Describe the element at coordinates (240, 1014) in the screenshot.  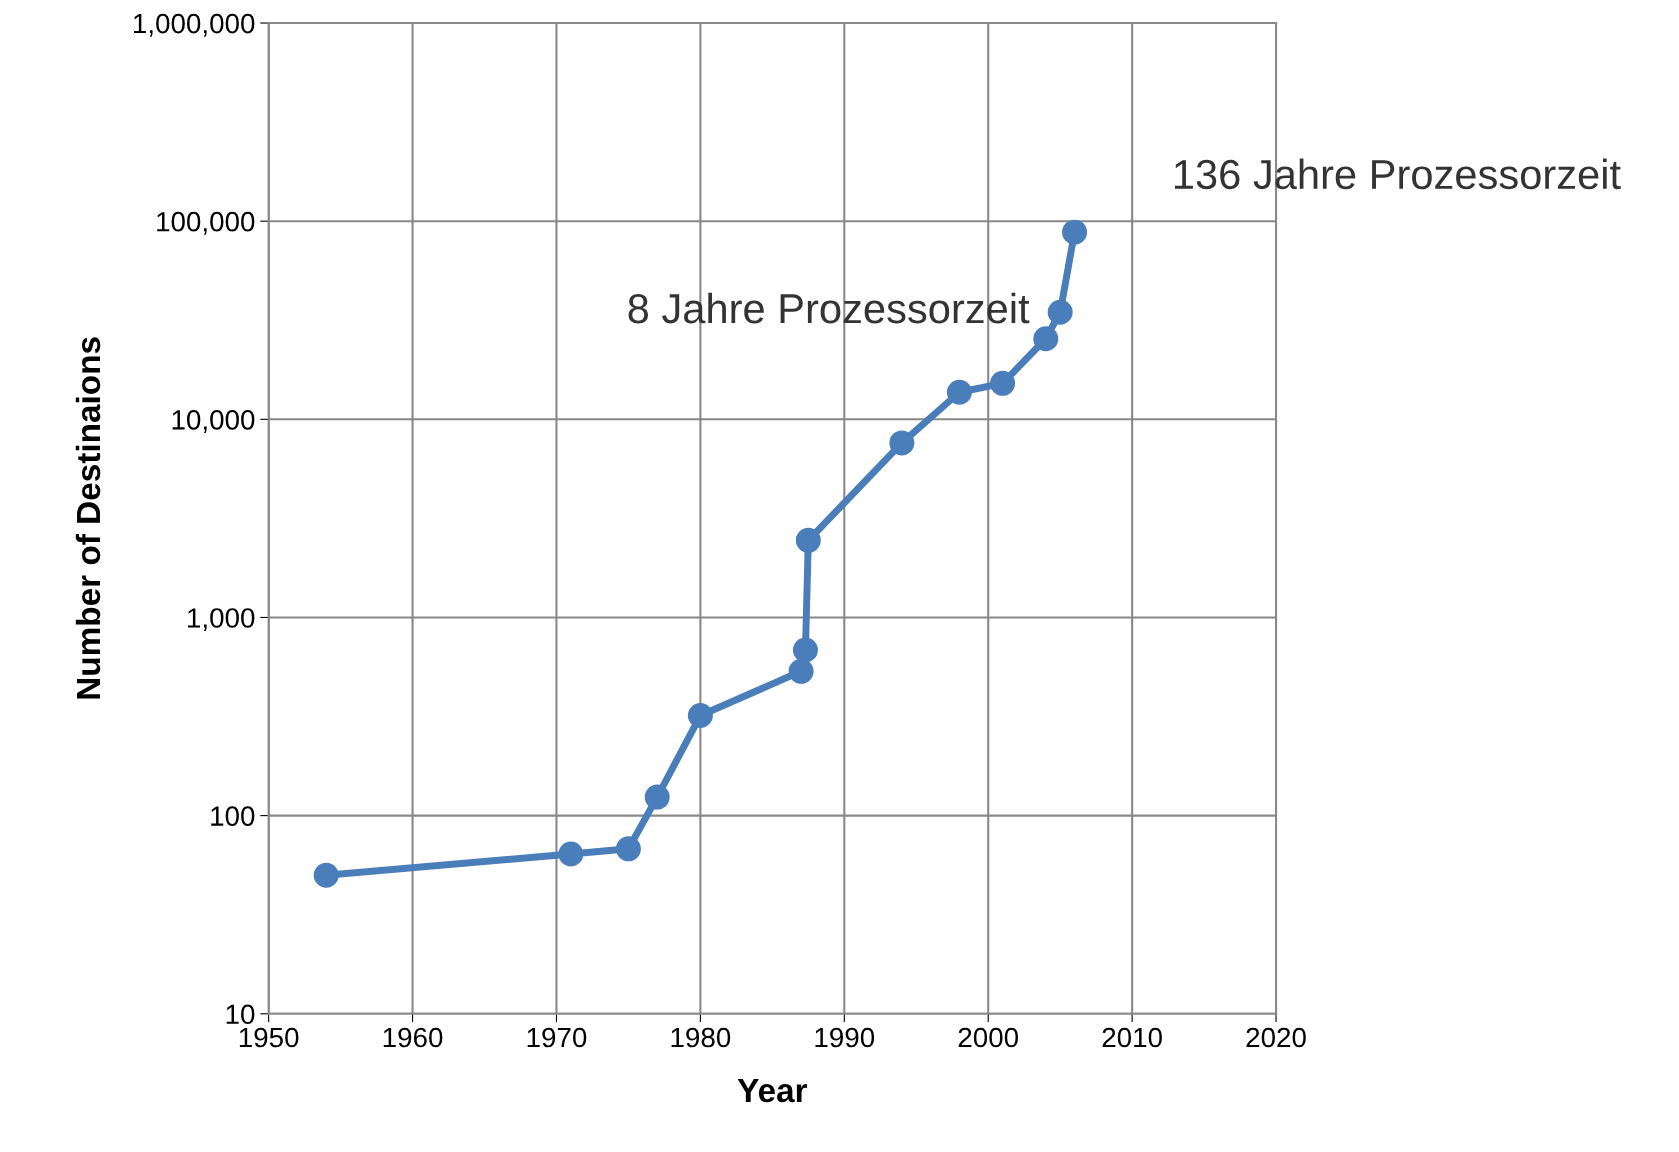
I see `y-tick-label: 10` at that location.